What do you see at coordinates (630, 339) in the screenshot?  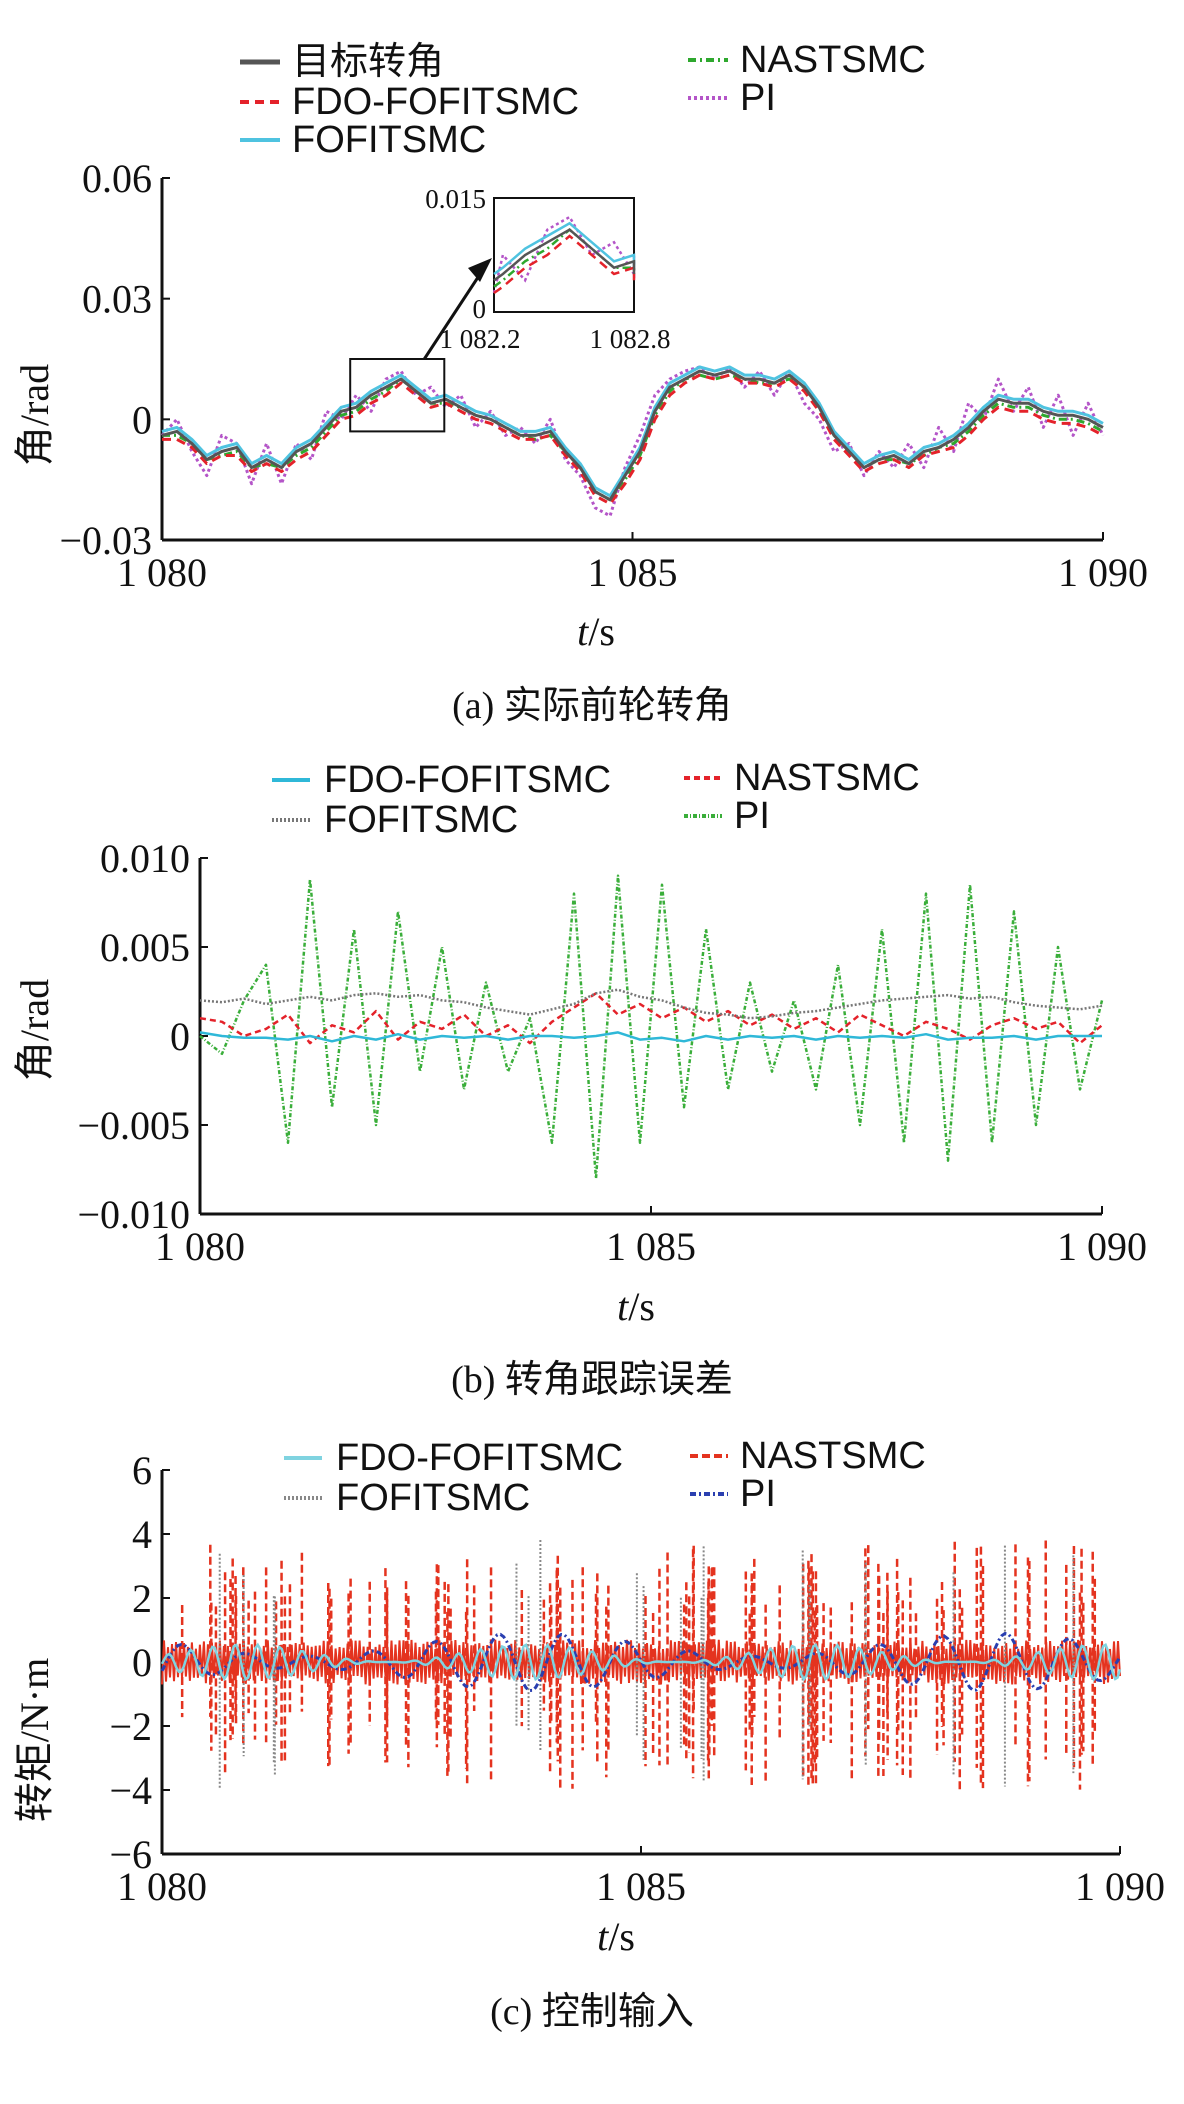 I see `inset-x-tick-label: 1 082.8` at bounding box center [630, 339].